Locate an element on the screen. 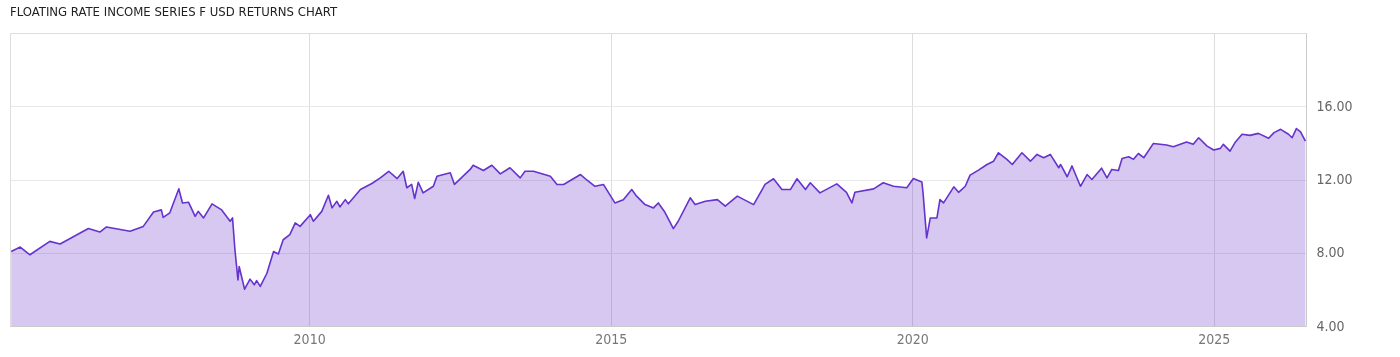 The width and height of the screenshot is (1400, 357). x-tick-label: 2025 is located at coordinates (1214, 338).